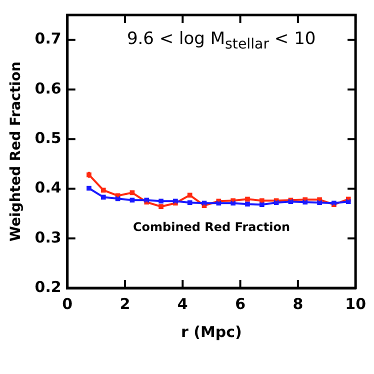 The image size is (374, 374). Describe the element at coordinates (48, 287) in the screenshot. I see `y-tick-label: 0.2` at that location.